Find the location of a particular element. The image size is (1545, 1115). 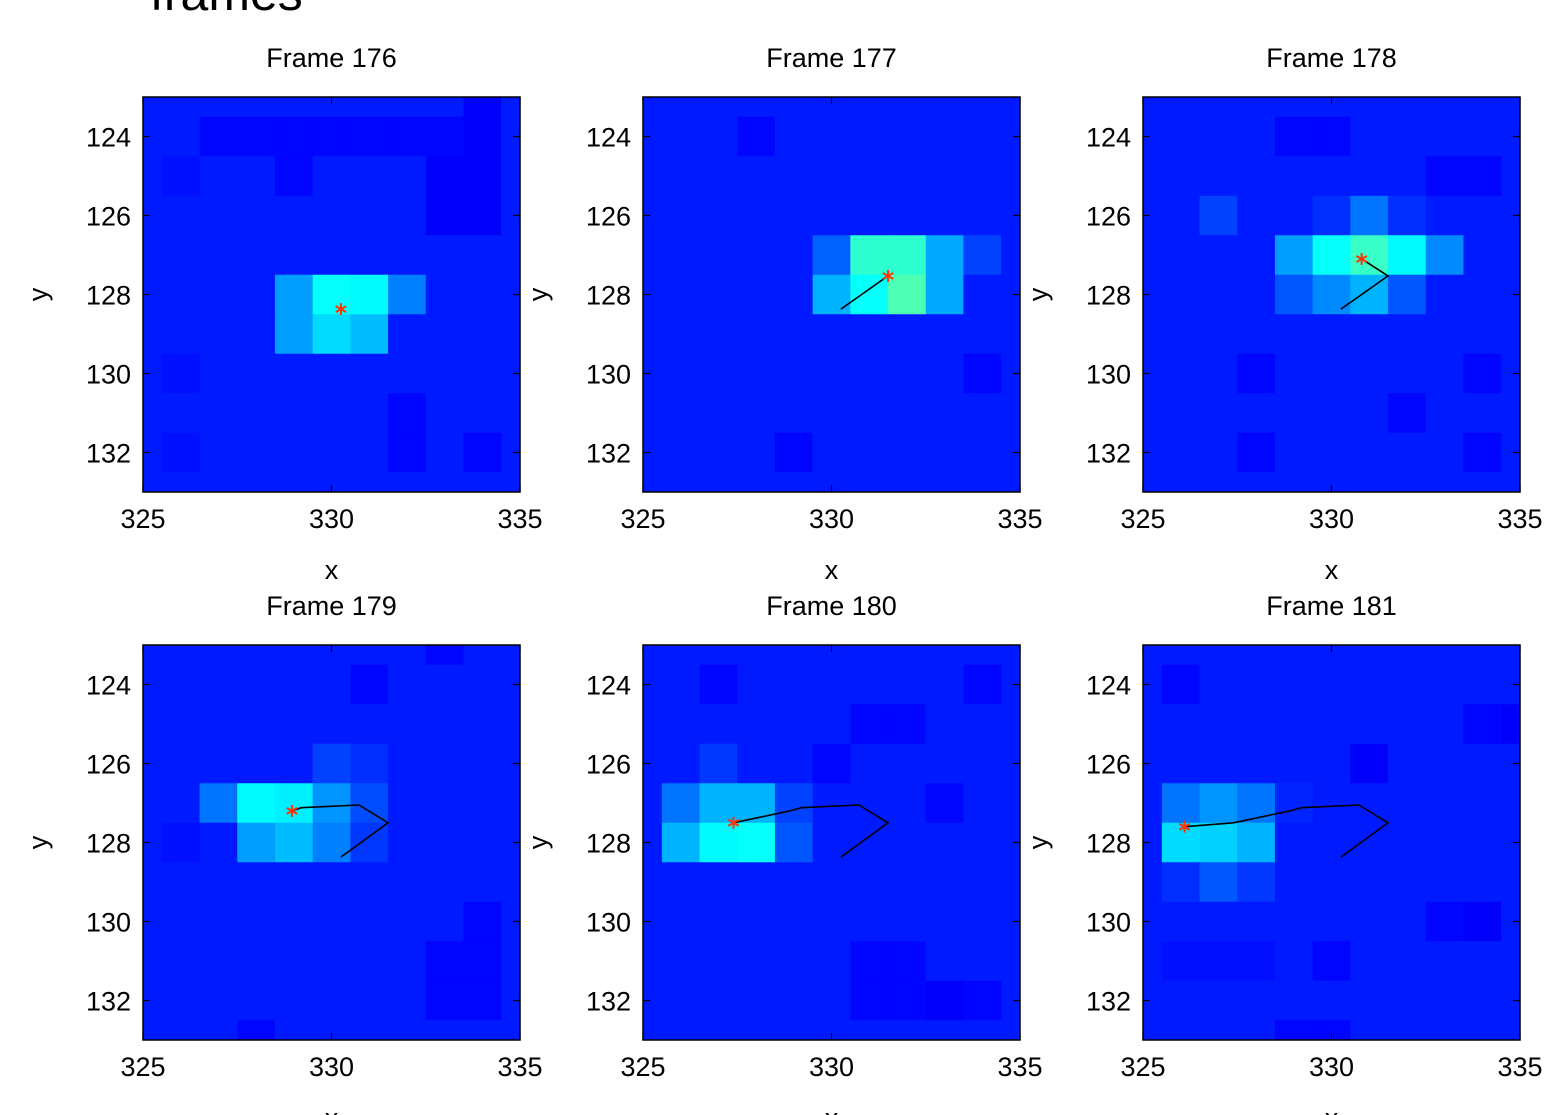

x-tick-label: 330 is located at coordinates (331, 1067).